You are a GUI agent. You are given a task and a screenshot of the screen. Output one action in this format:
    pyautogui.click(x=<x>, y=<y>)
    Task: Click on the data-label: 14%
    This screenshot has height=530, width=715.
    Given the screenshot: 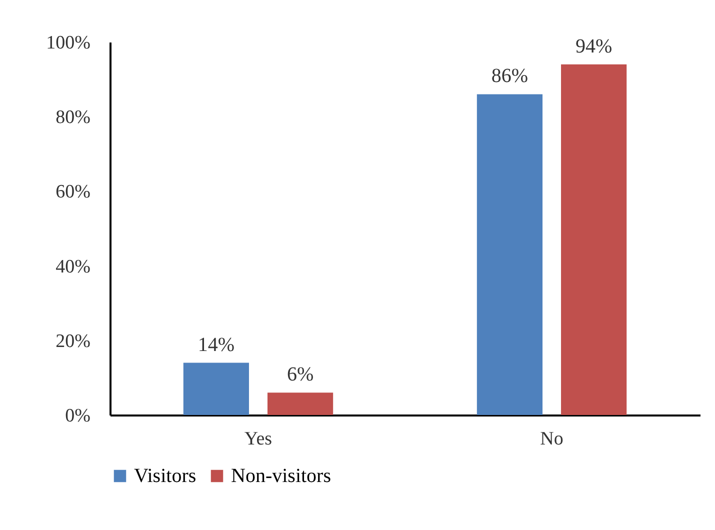 What is the action you would take?
    pyautogui.click(x=216, y=345)
    